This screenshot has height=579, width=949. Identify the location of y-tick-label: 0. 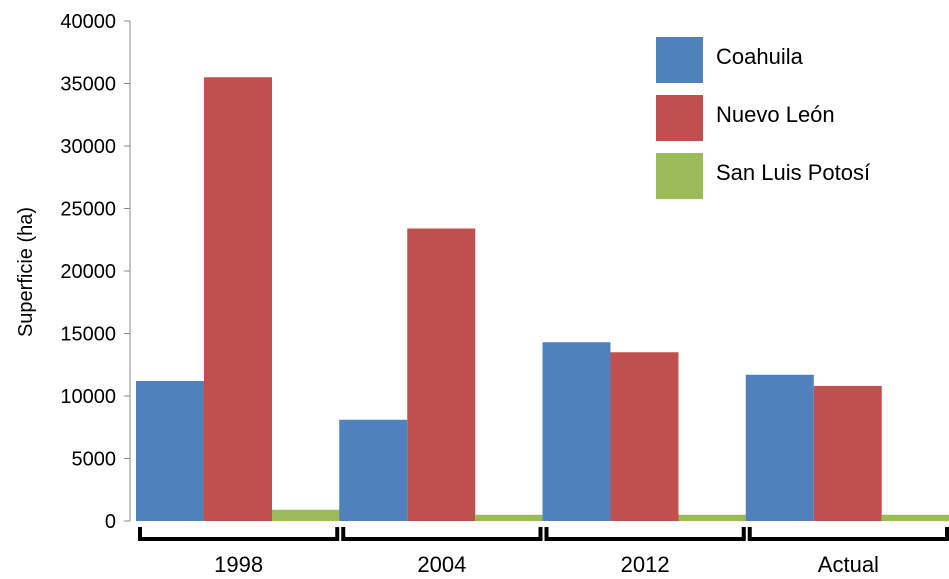
(110, 522).